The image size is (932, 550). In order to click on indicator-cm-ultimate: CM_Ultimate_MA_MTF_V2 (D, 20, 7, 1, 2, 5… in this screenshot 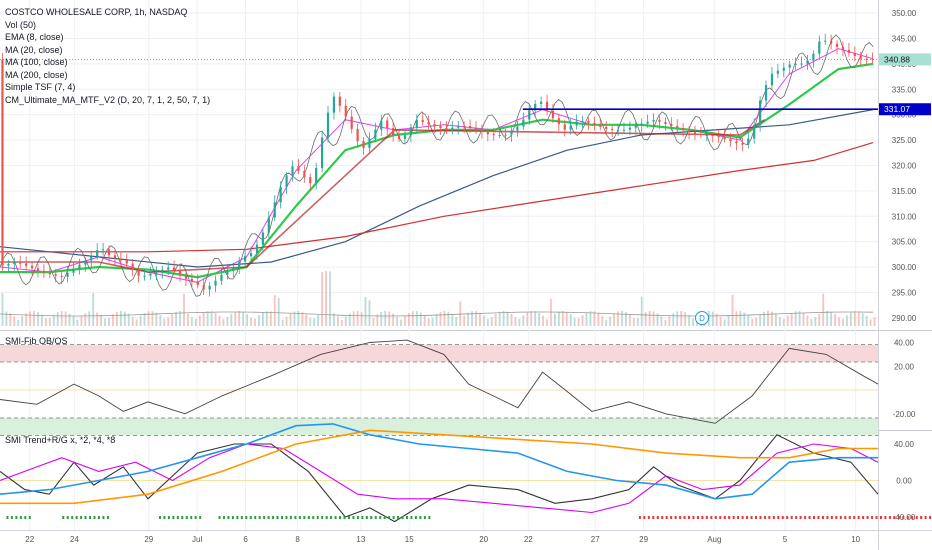, I will do `click(108, 99)`.